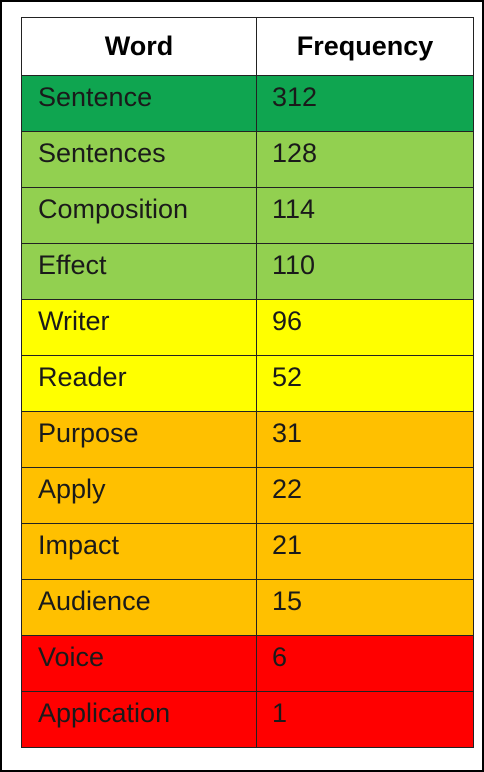 The width and height of the screenshot is (484, 772). I want to click on table-row: Voice 6, so click(247, 663).